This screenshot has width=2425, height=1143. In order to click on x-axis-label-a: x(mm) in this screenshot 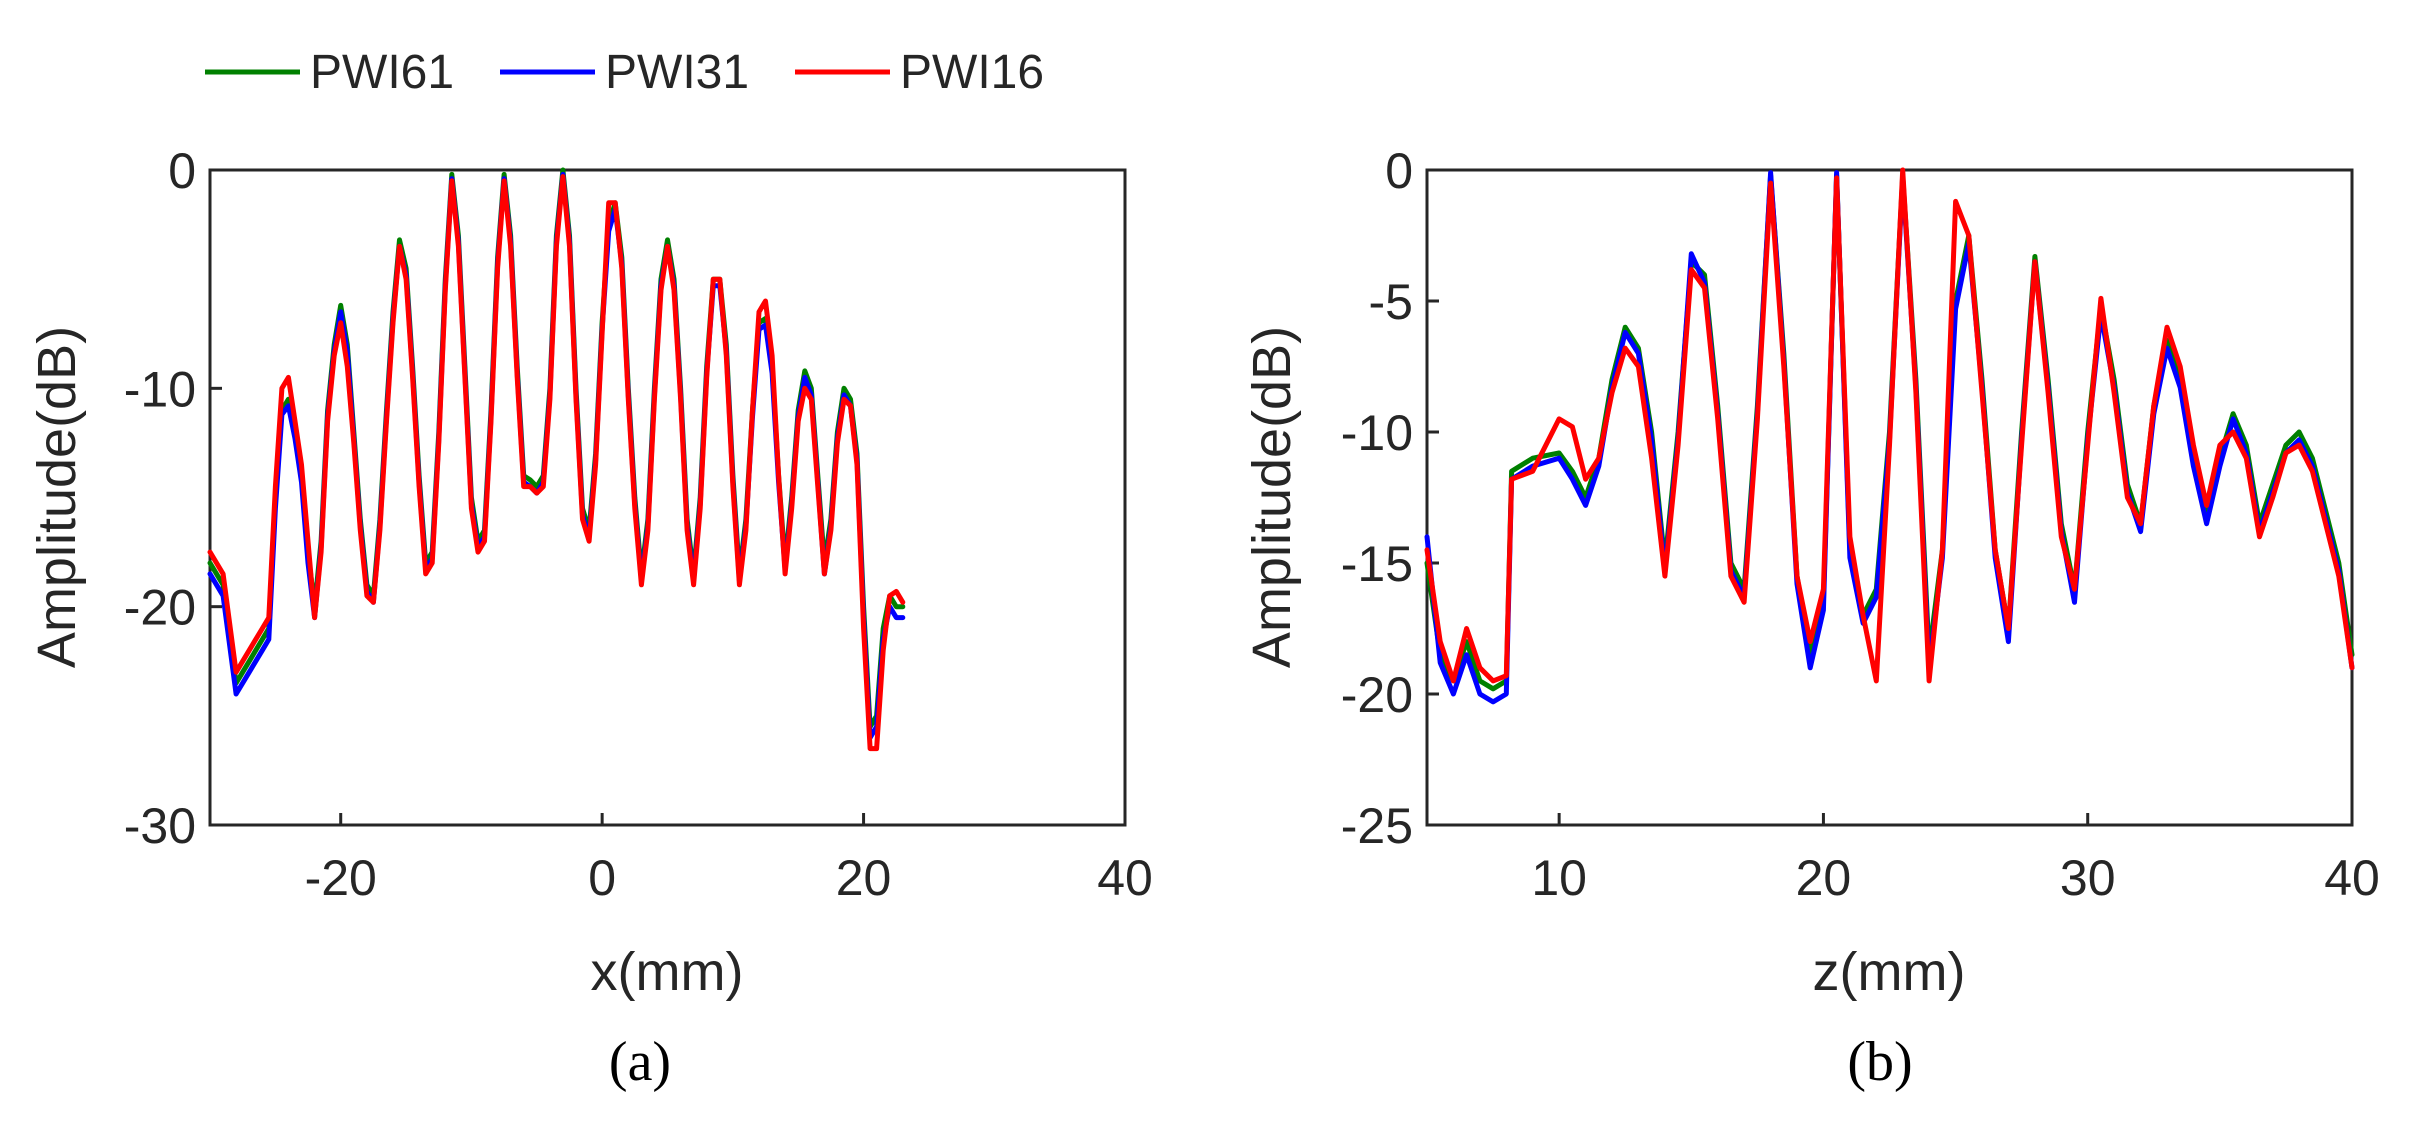, I will do `click(667, 972)`.